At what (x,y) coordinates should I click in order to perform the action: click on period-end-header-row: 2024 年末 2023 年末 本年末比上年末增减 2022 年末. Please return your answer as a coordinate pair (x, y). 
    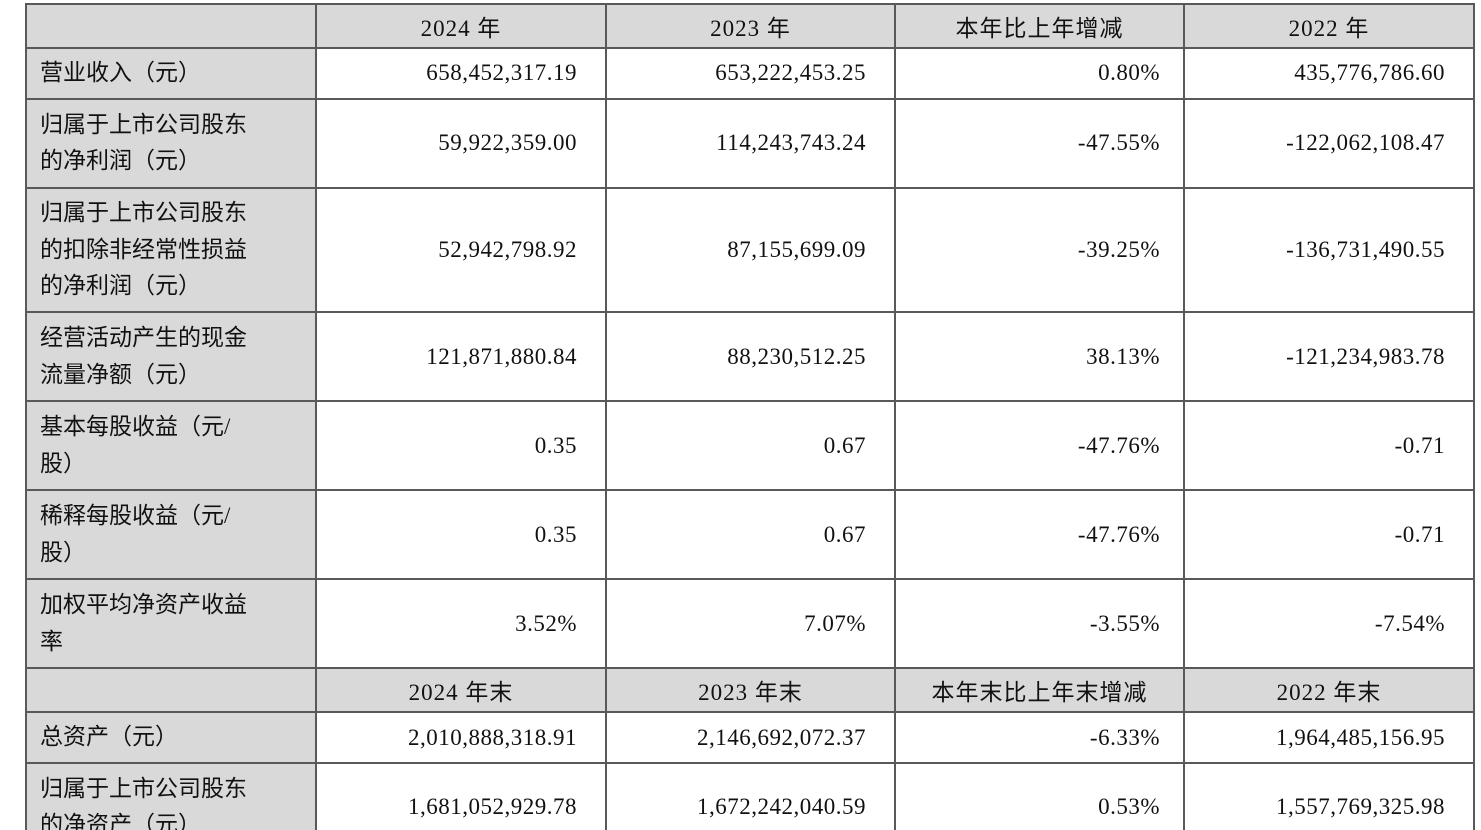
    Looking at the image, I should click on (750, 690).